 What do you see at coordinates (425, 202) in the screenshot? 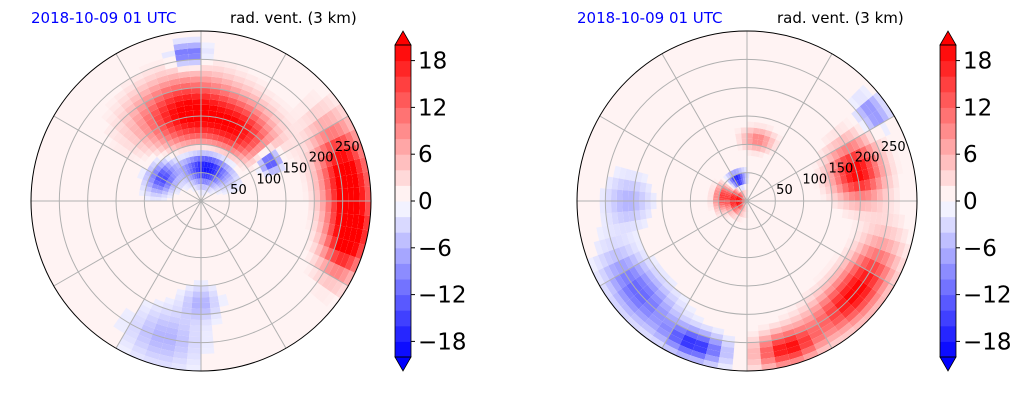
I see `colorbar-tick-label: 0` at bounding box center [425, 202].